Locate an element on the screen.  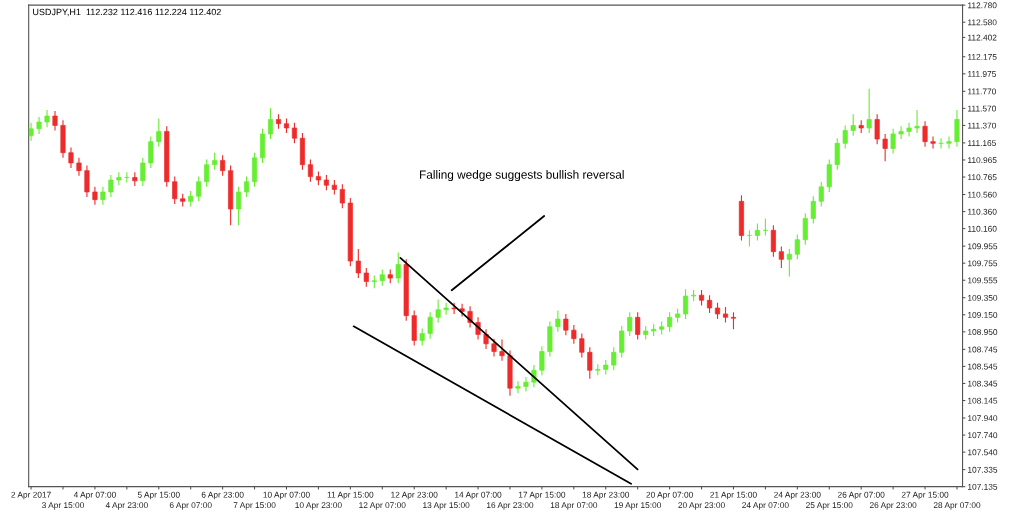
y-tick-label: 108.145 is located at coordinates (983, 400).